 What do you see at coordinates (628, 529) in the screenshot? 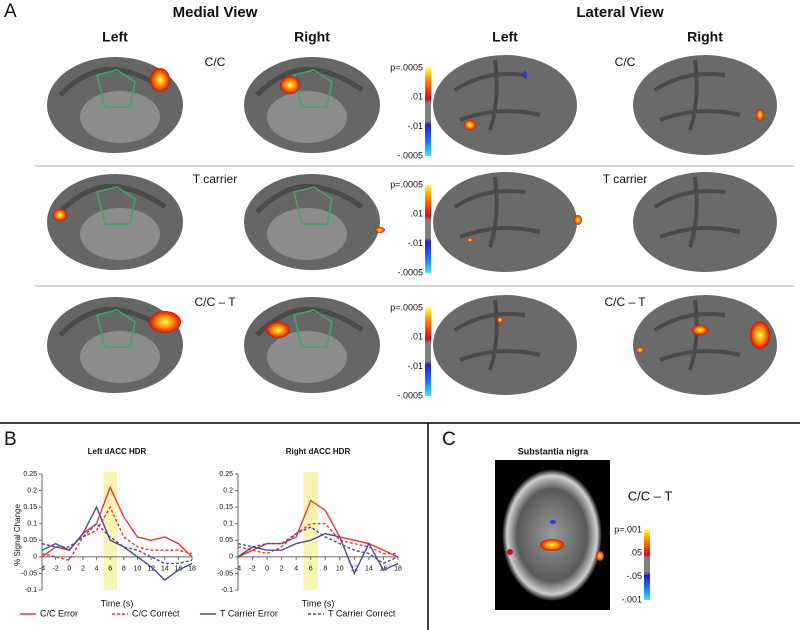
I see `colorbar-label: p=.001` at bounding box center [628, 529].